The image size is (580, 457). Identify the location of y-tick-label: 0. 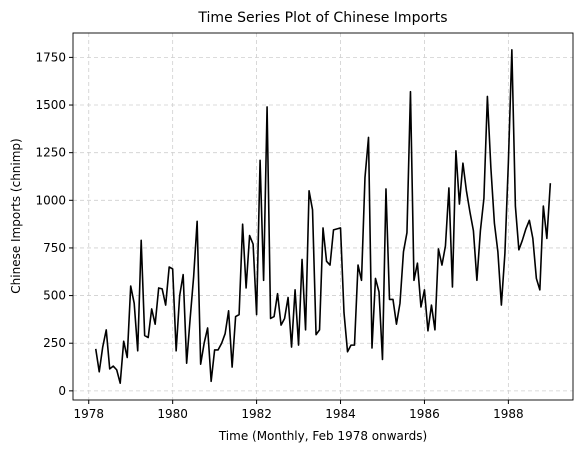
(62, 391).